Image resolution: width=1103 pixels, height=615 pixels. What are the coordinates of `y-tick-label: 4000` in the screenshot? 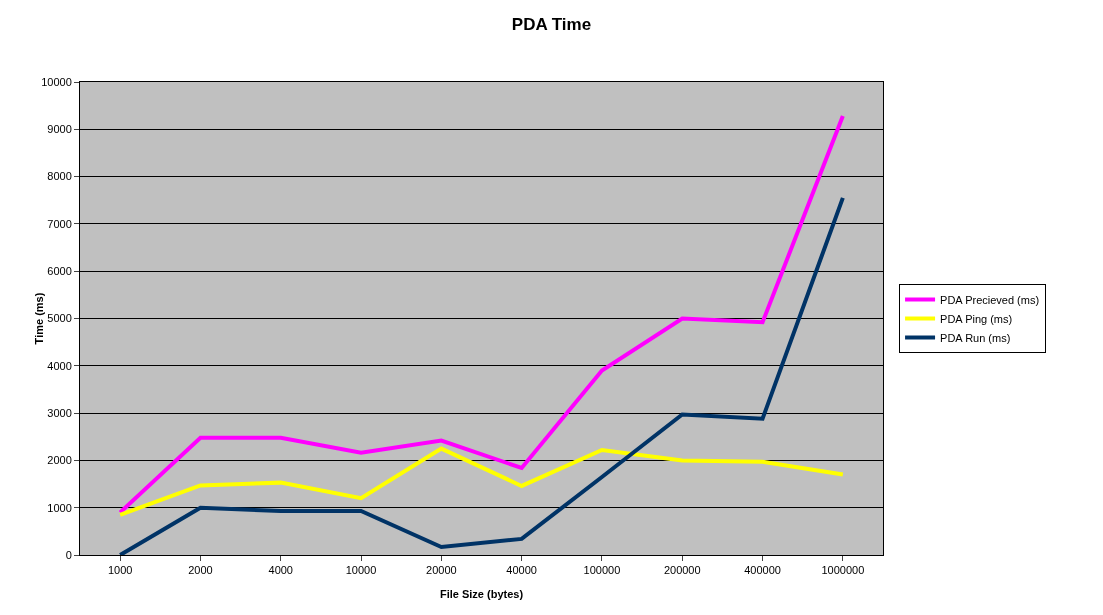 It's located at (59, 365).